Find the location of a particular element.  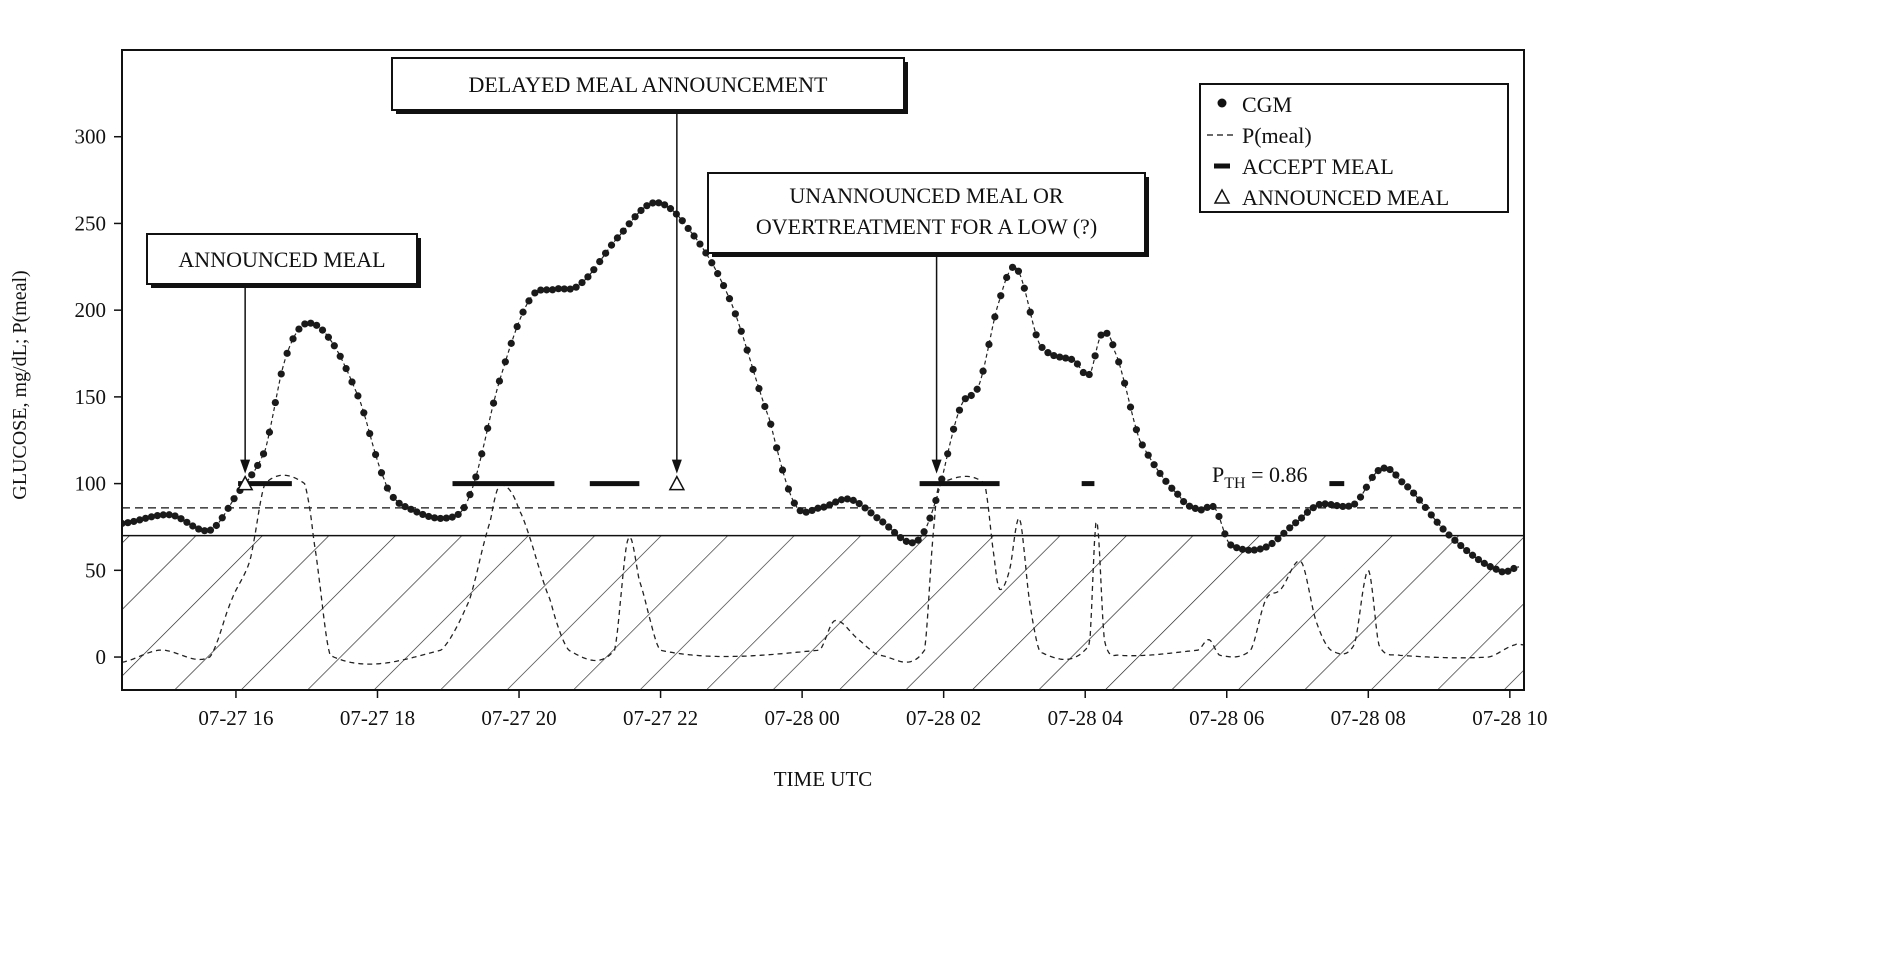

announced-meal-marker is located at coordinates (245, 483).